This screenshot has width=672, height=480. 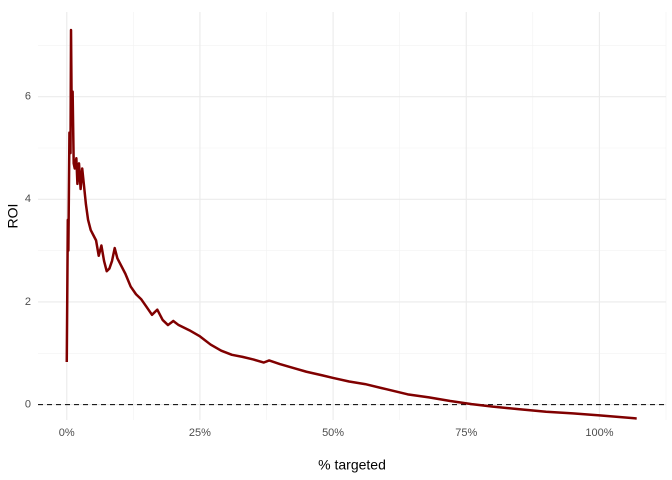 What do you see at coordinates (333, 433) in the screenshot?
I see `x-tick-label: 50%` at bounding box center [333, 433].